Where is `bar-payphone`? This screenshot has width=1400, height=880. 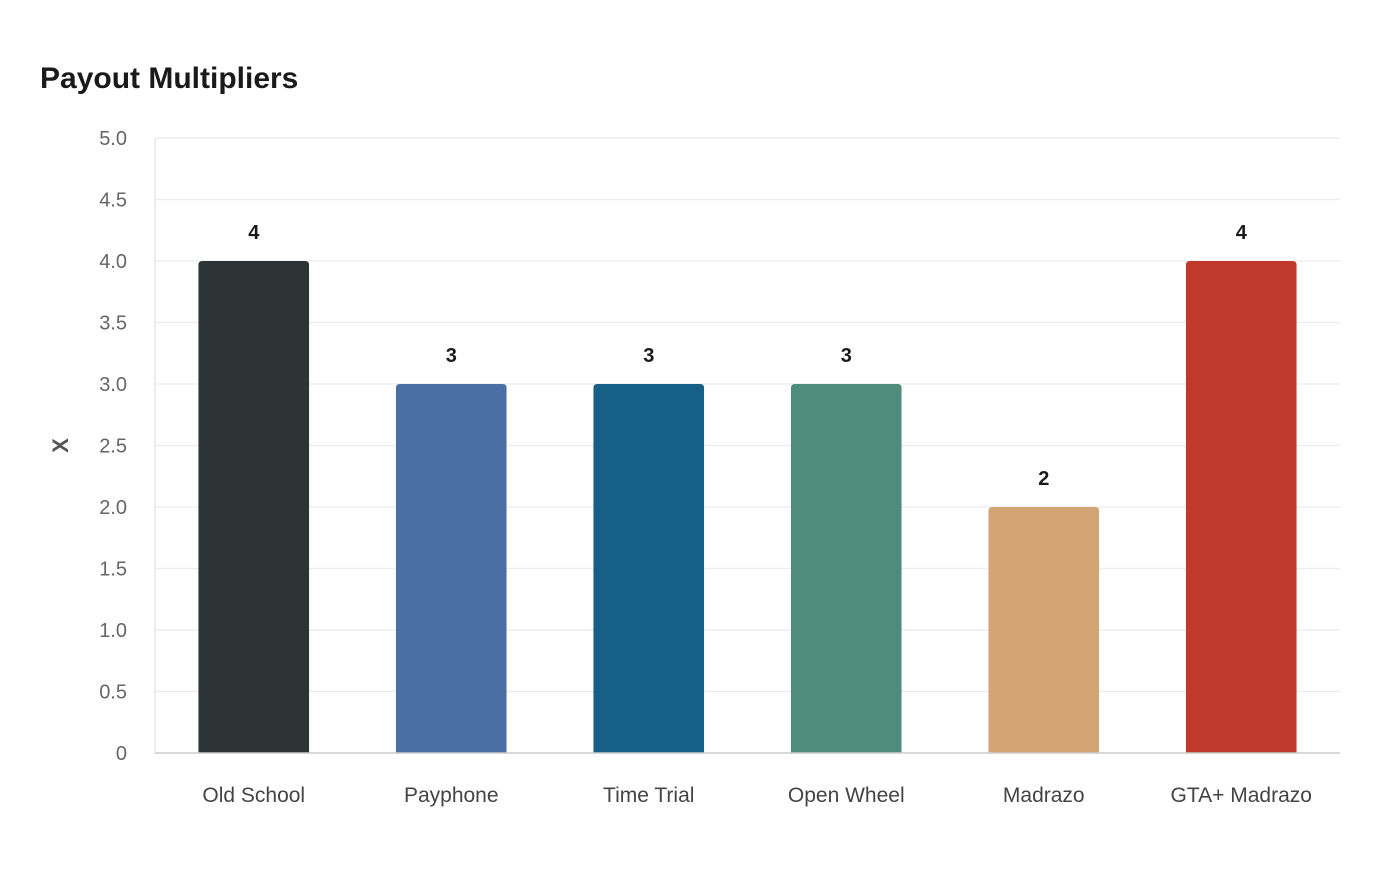
bar-payphone is located at coordinates (451, 568).